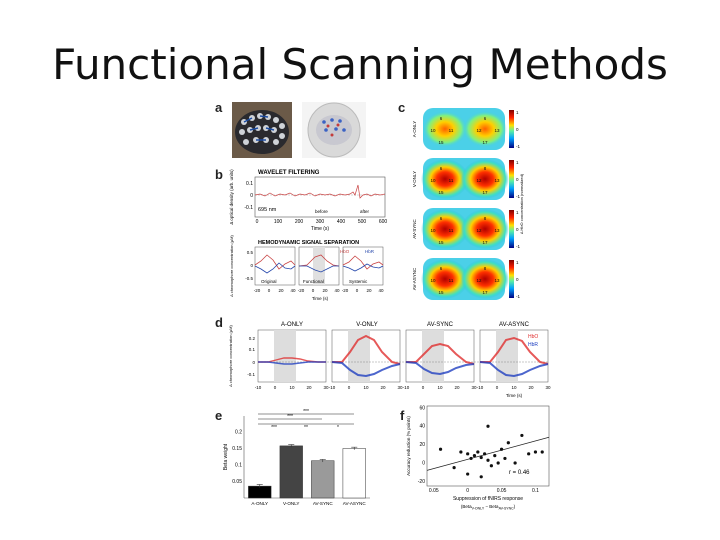  What do you see at coordinates (291, 472) in the screenshot?
I see `bar-v-only` at bounding box center [291, 472].